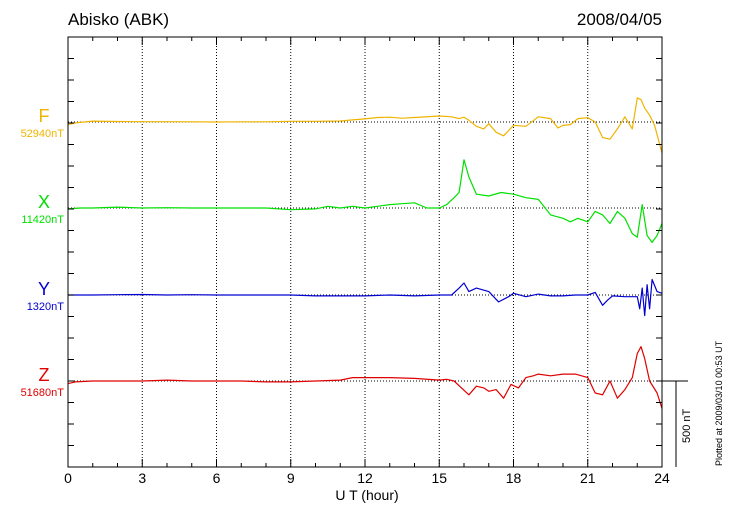  I want to click on series-line-z, so click(365, 377).